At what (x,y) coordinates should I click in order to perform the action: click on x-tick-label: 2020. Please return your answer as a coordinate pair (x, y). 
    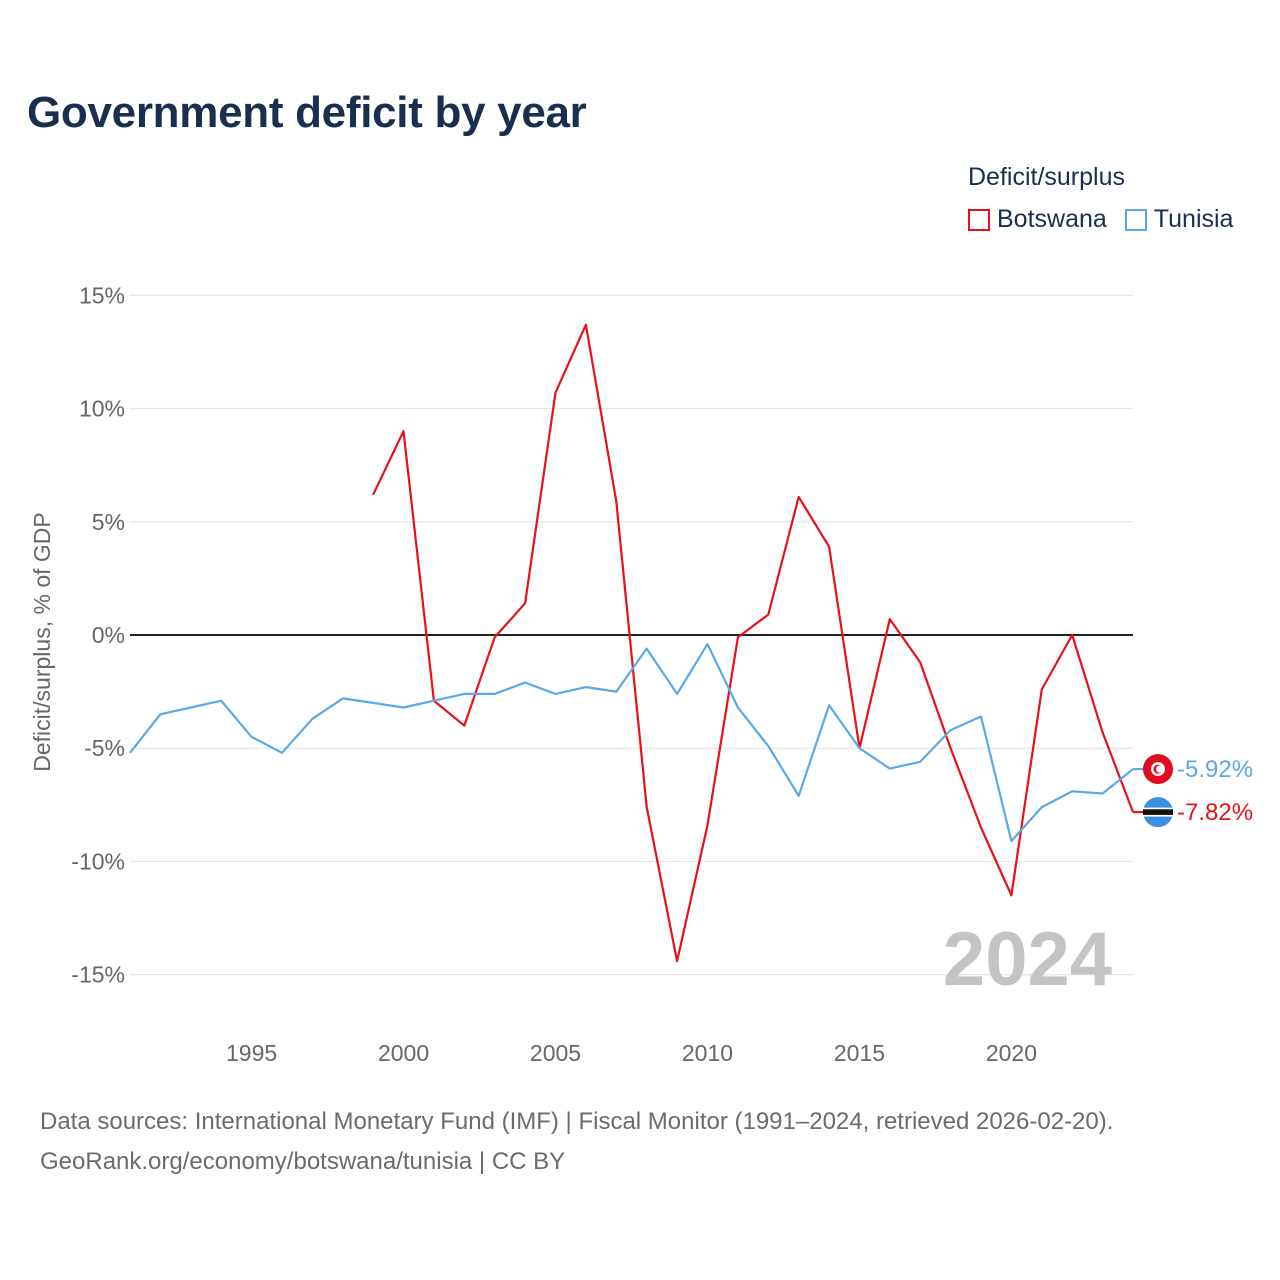
    Looking at the image, I should click on (1011, 1053).